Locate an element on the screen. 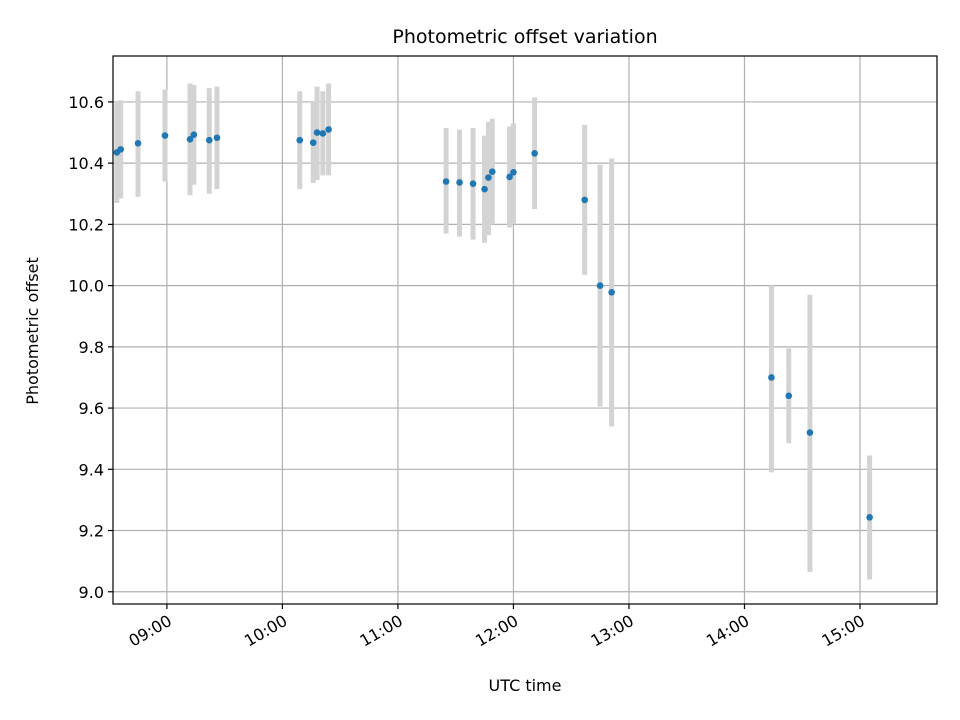  y-tick-label: 10.0 is located at coordinates (86, 286).